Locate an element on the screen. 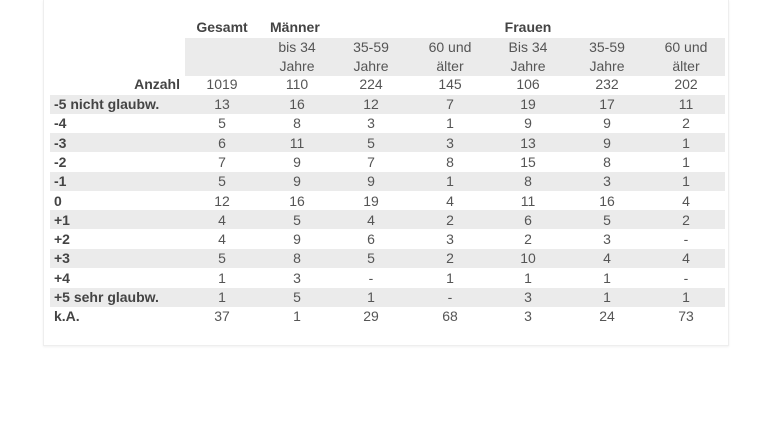 The width and height of the screenshot is (768, 432). header-band is located at coordinates (455, 57).